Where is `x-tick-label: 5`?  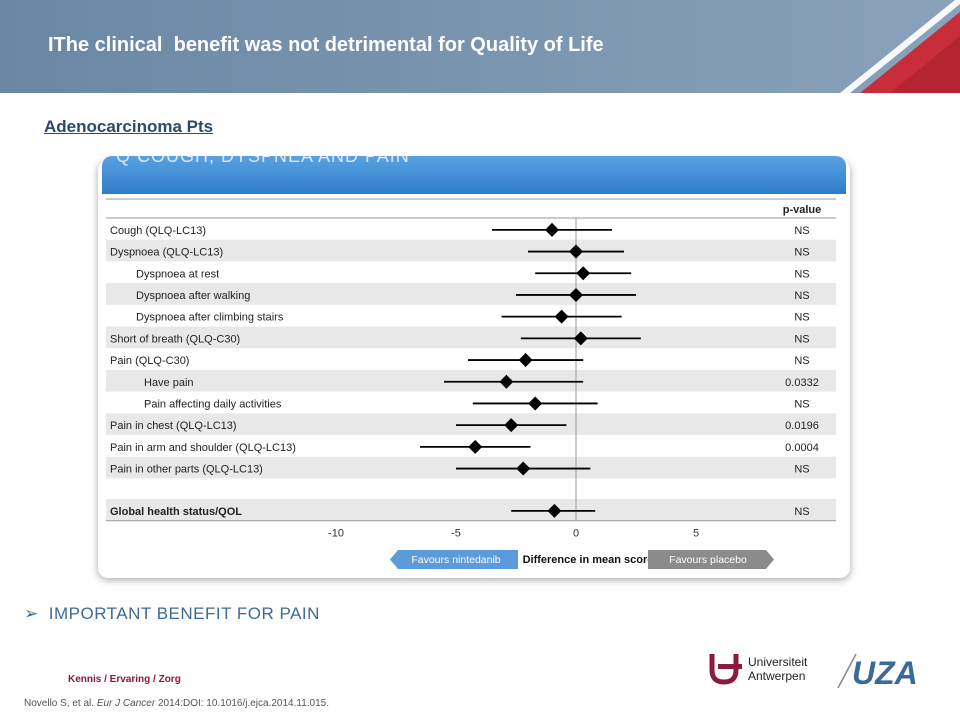
x-tick-label: 5 is located at coordinates (696, 534).